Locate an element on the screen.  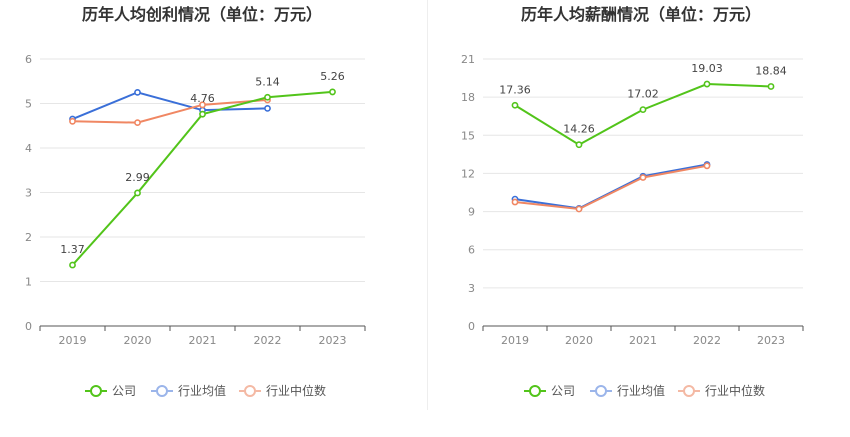
data-label-company: 5.26 is located at coordinates (332, 76).